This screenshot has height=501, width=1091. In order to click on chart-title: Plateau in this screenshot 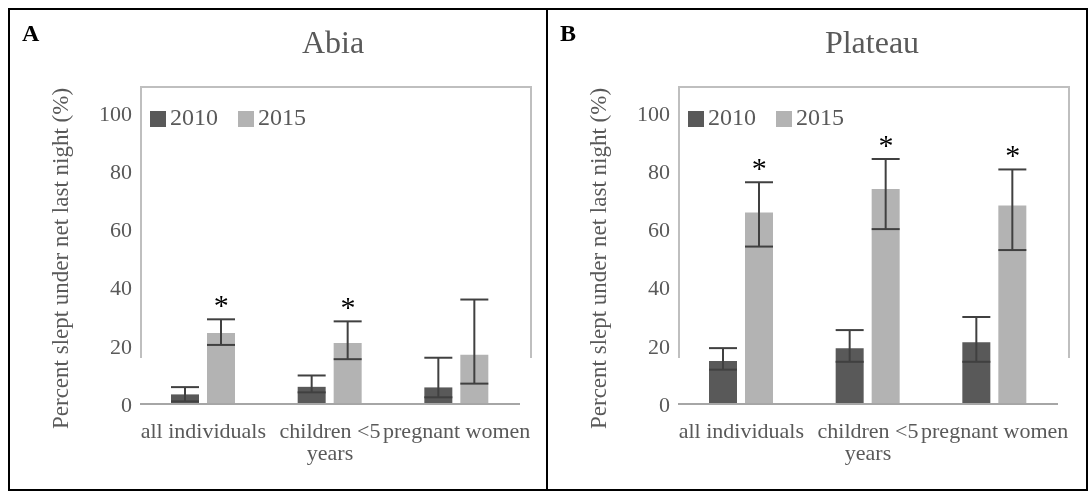, I will do `click(872, 42)`.